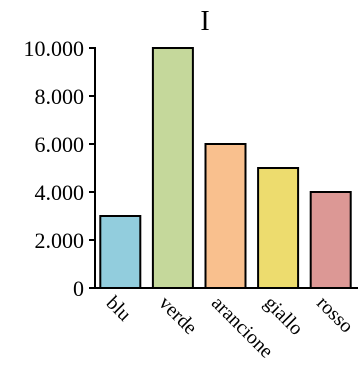  What do you see at coordinates (284, 316) in the screenshot?
I see `x-tick-label: giallo` at bounding box center [284, 316].